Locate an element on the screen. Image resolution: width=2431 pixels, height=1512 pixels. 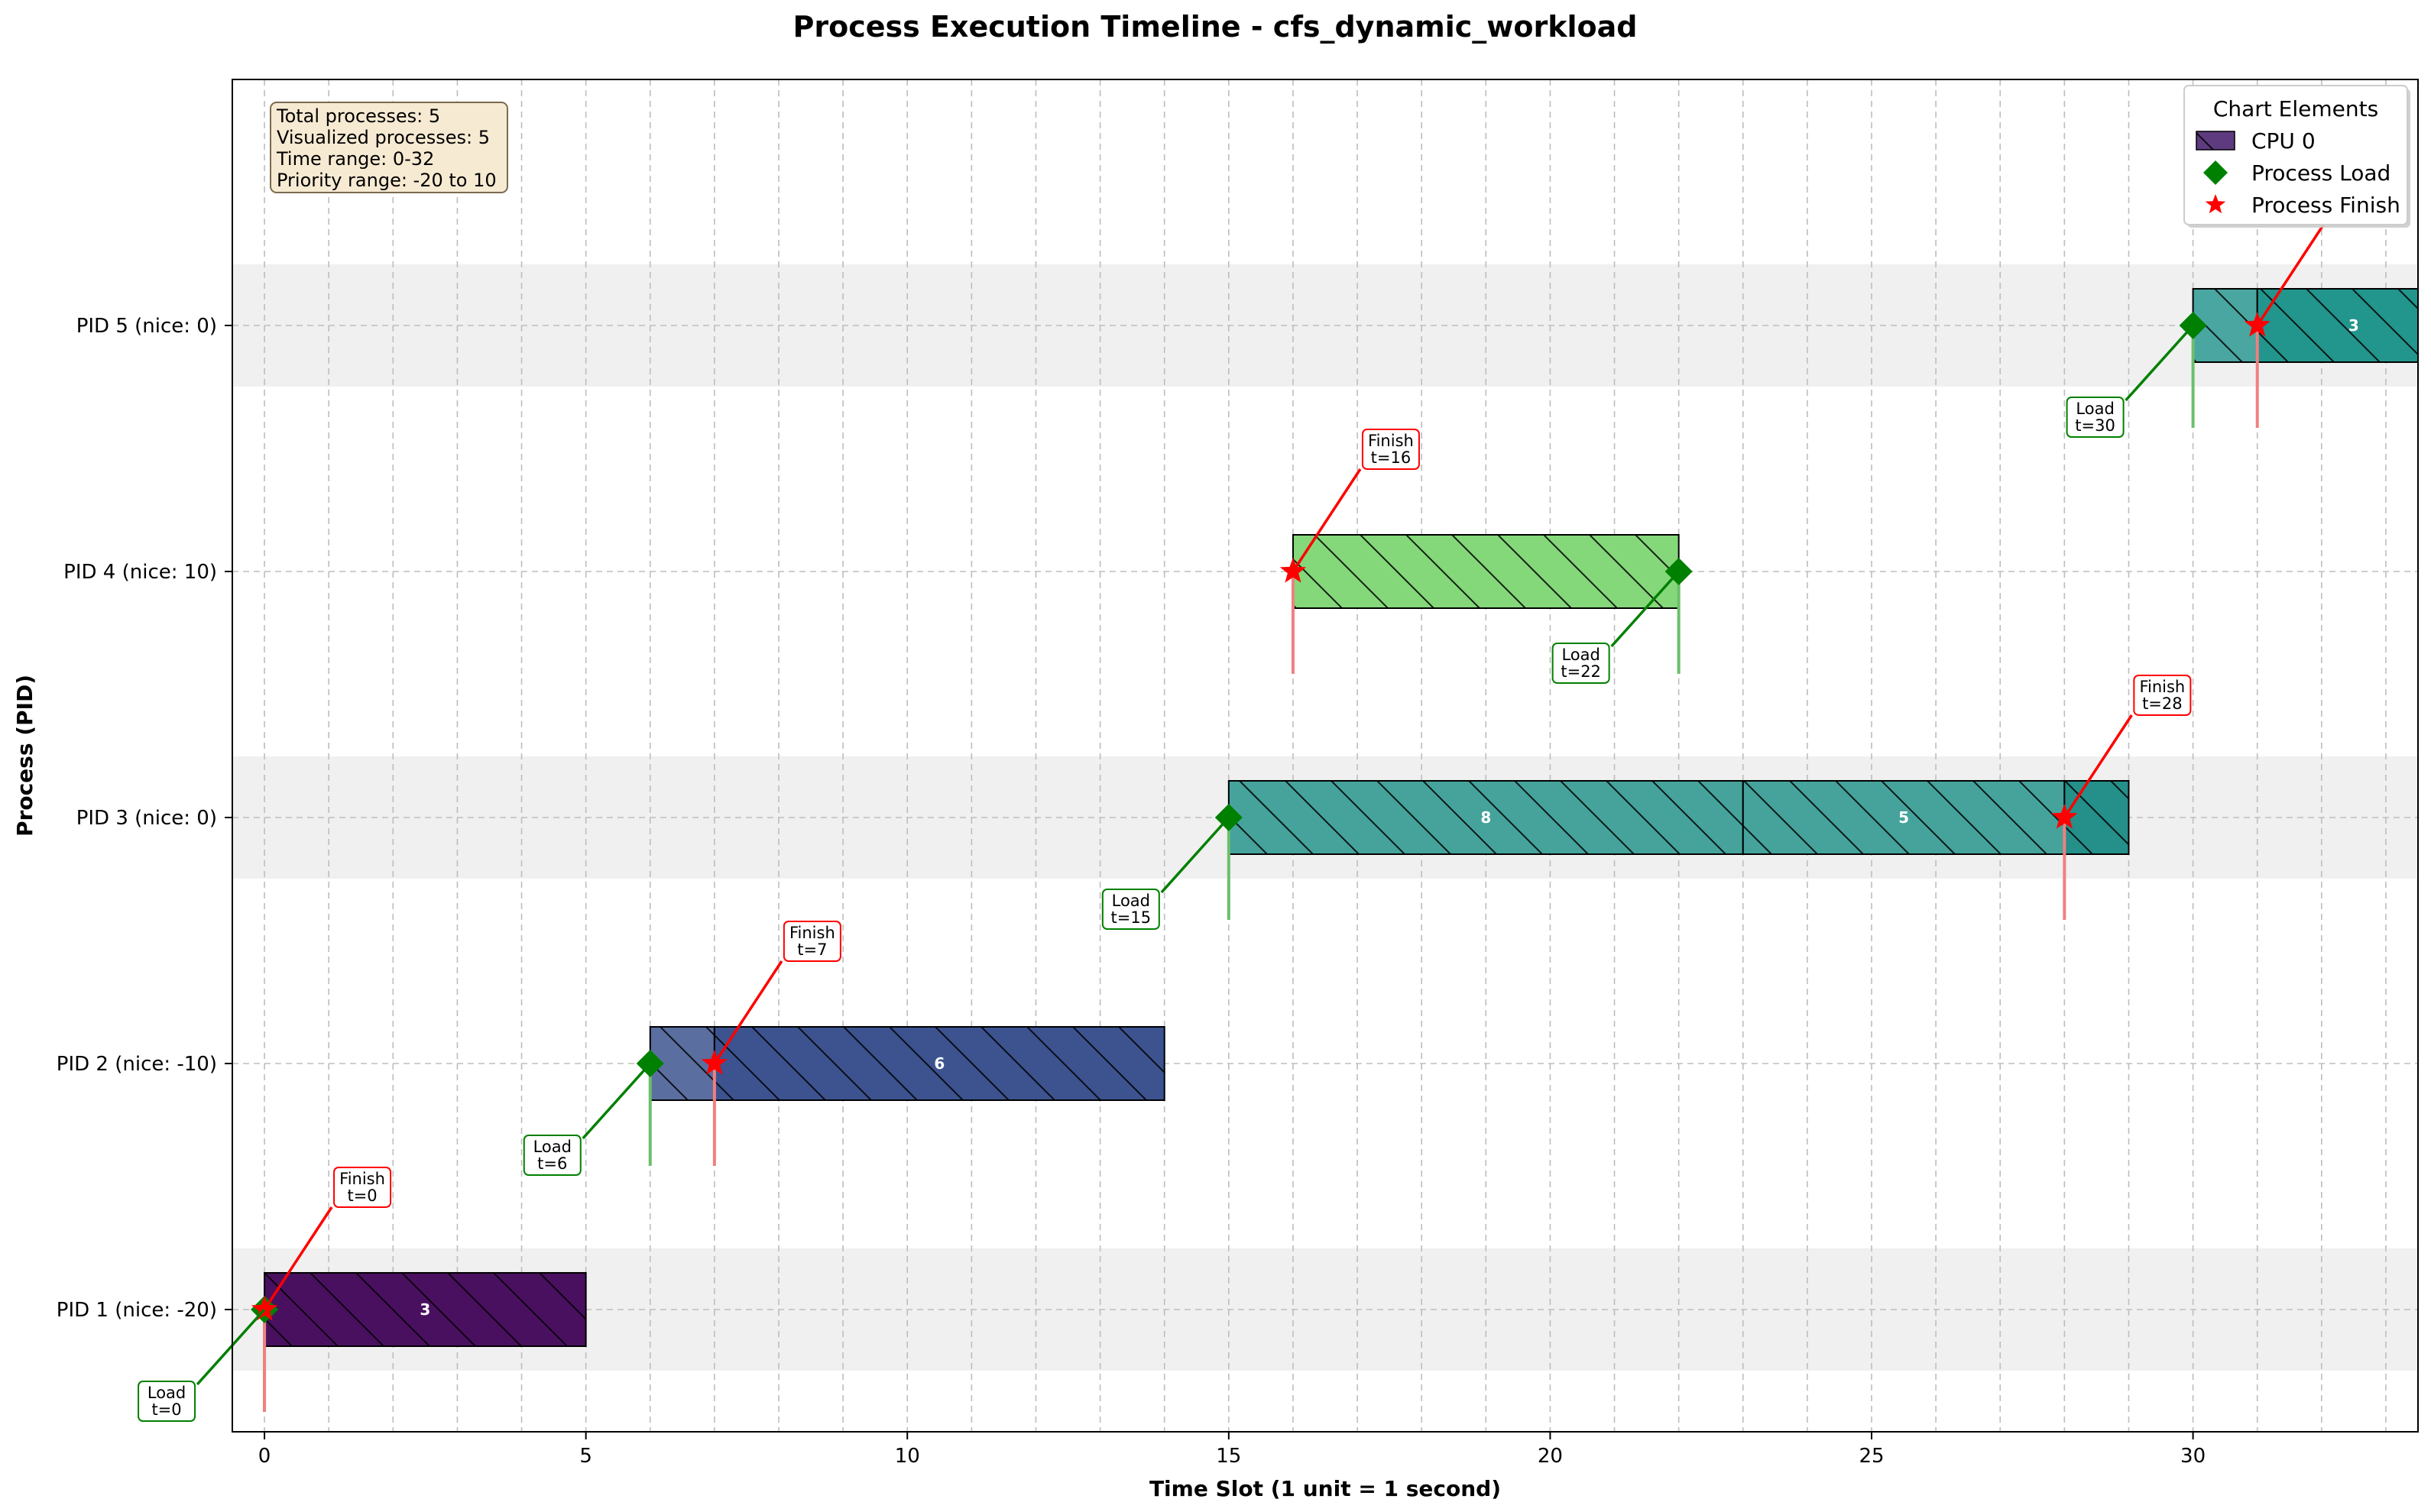
annotation-text: t=7 is located at coordinates (812, 950).